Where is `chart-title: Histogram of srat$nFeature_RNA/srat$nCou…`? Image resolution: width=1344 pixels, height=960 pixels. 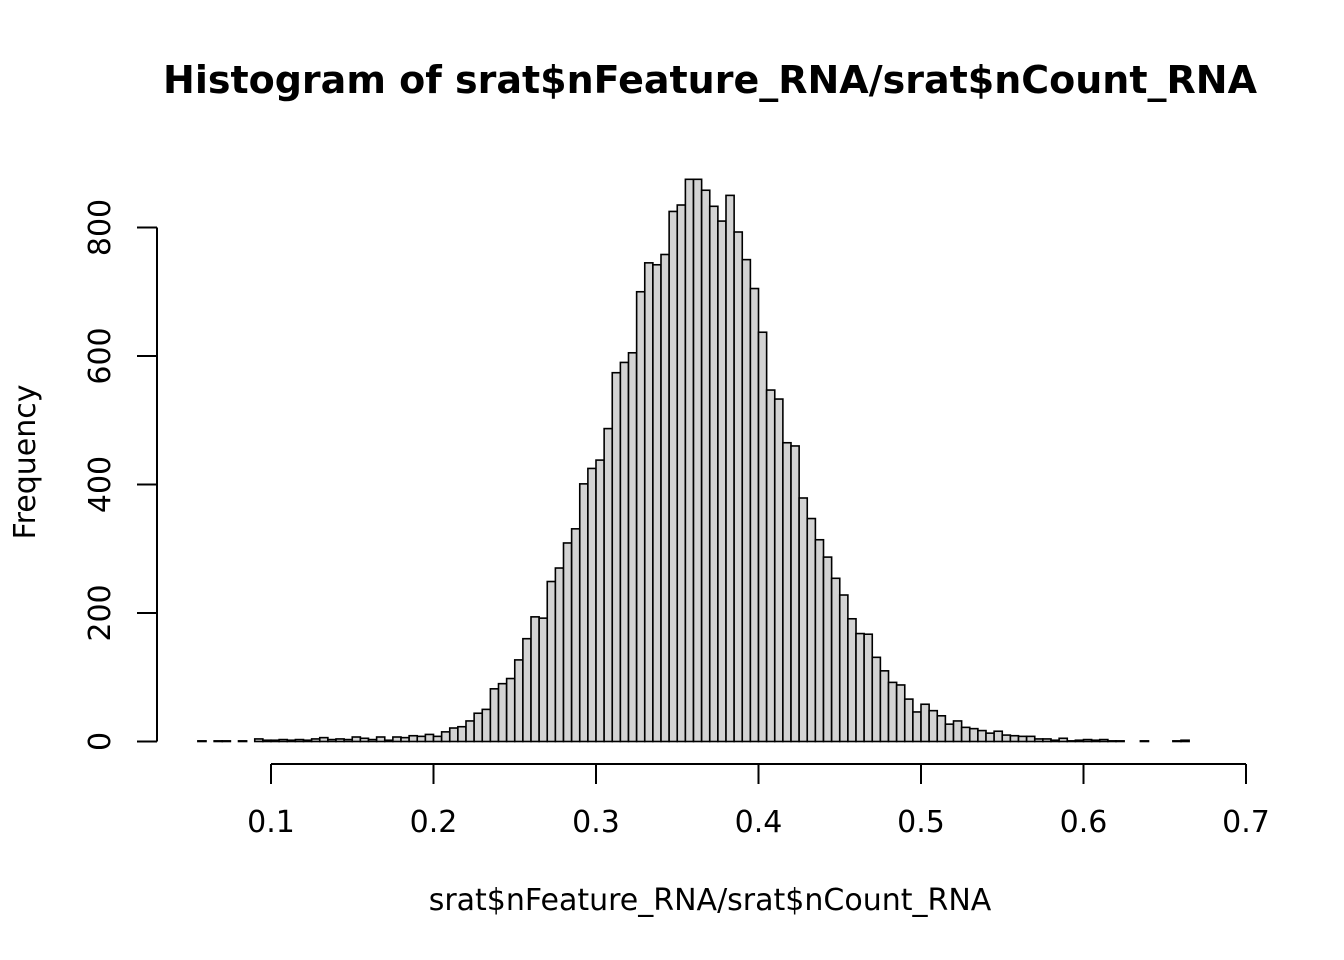
chart-title: Histogram of srat$nFeature_RNA/srat$nCou… is located at coordinates (710, 80).